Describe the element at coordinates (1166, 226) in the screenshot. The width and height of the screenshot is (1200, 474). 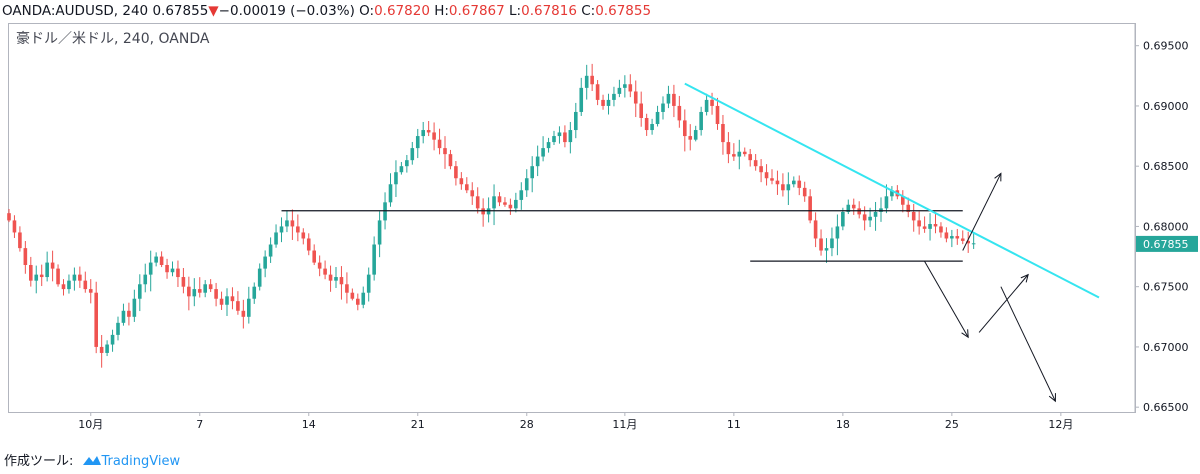
I see `y-tick-label: 0.68000` at that location.